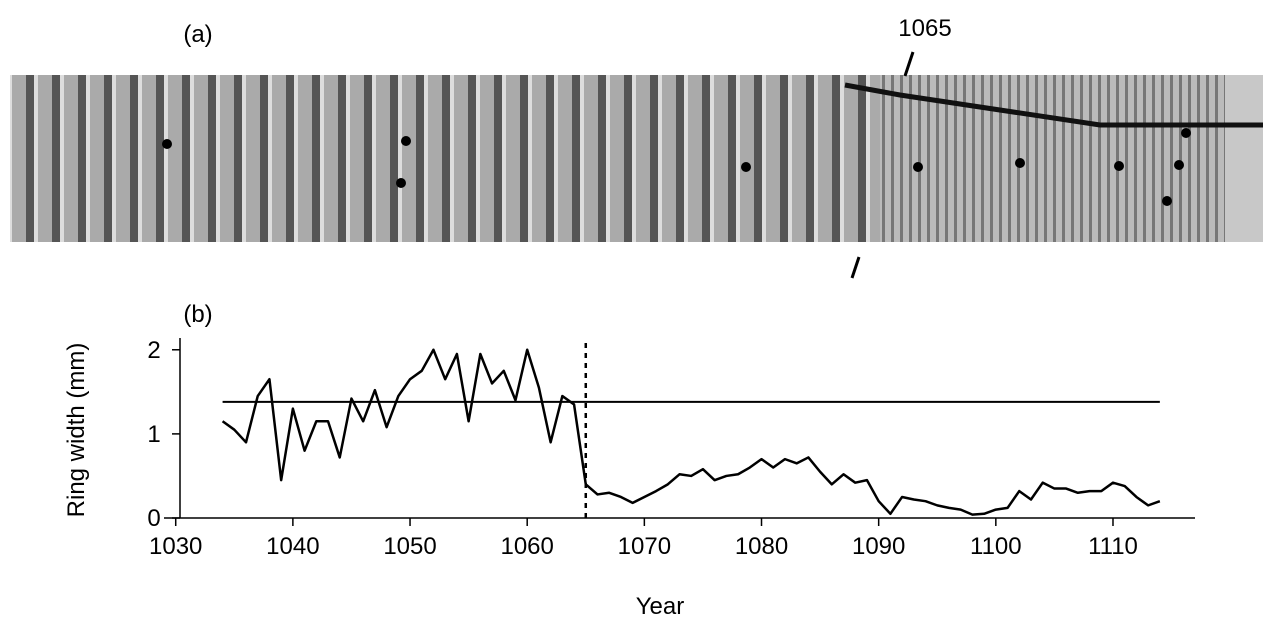 The height and width of the screenshot is (627, 1263). What do you see at coordinates (175, 546) in the screenshot?
I see `x-tick-label: 1030` at bounding box center [175, 546].